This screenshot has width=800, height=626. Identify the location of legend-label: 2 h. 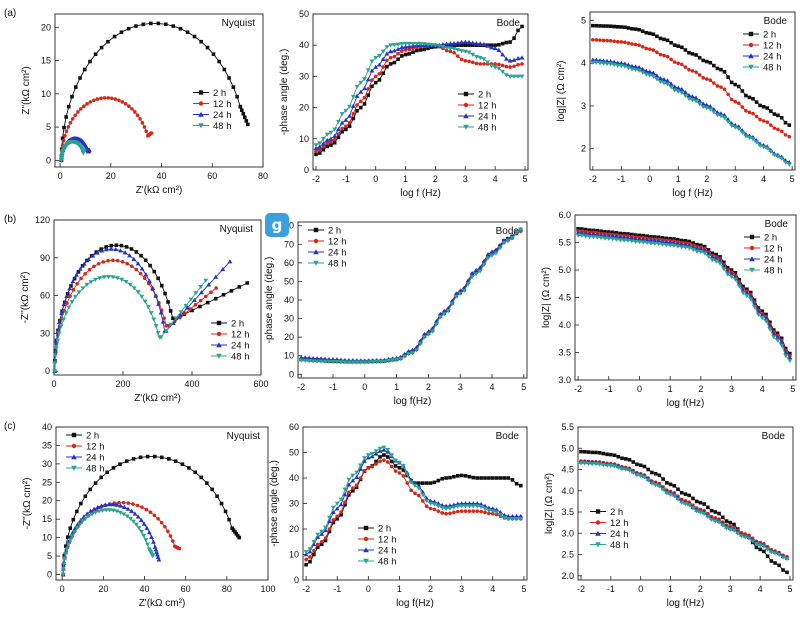
(334, 231).